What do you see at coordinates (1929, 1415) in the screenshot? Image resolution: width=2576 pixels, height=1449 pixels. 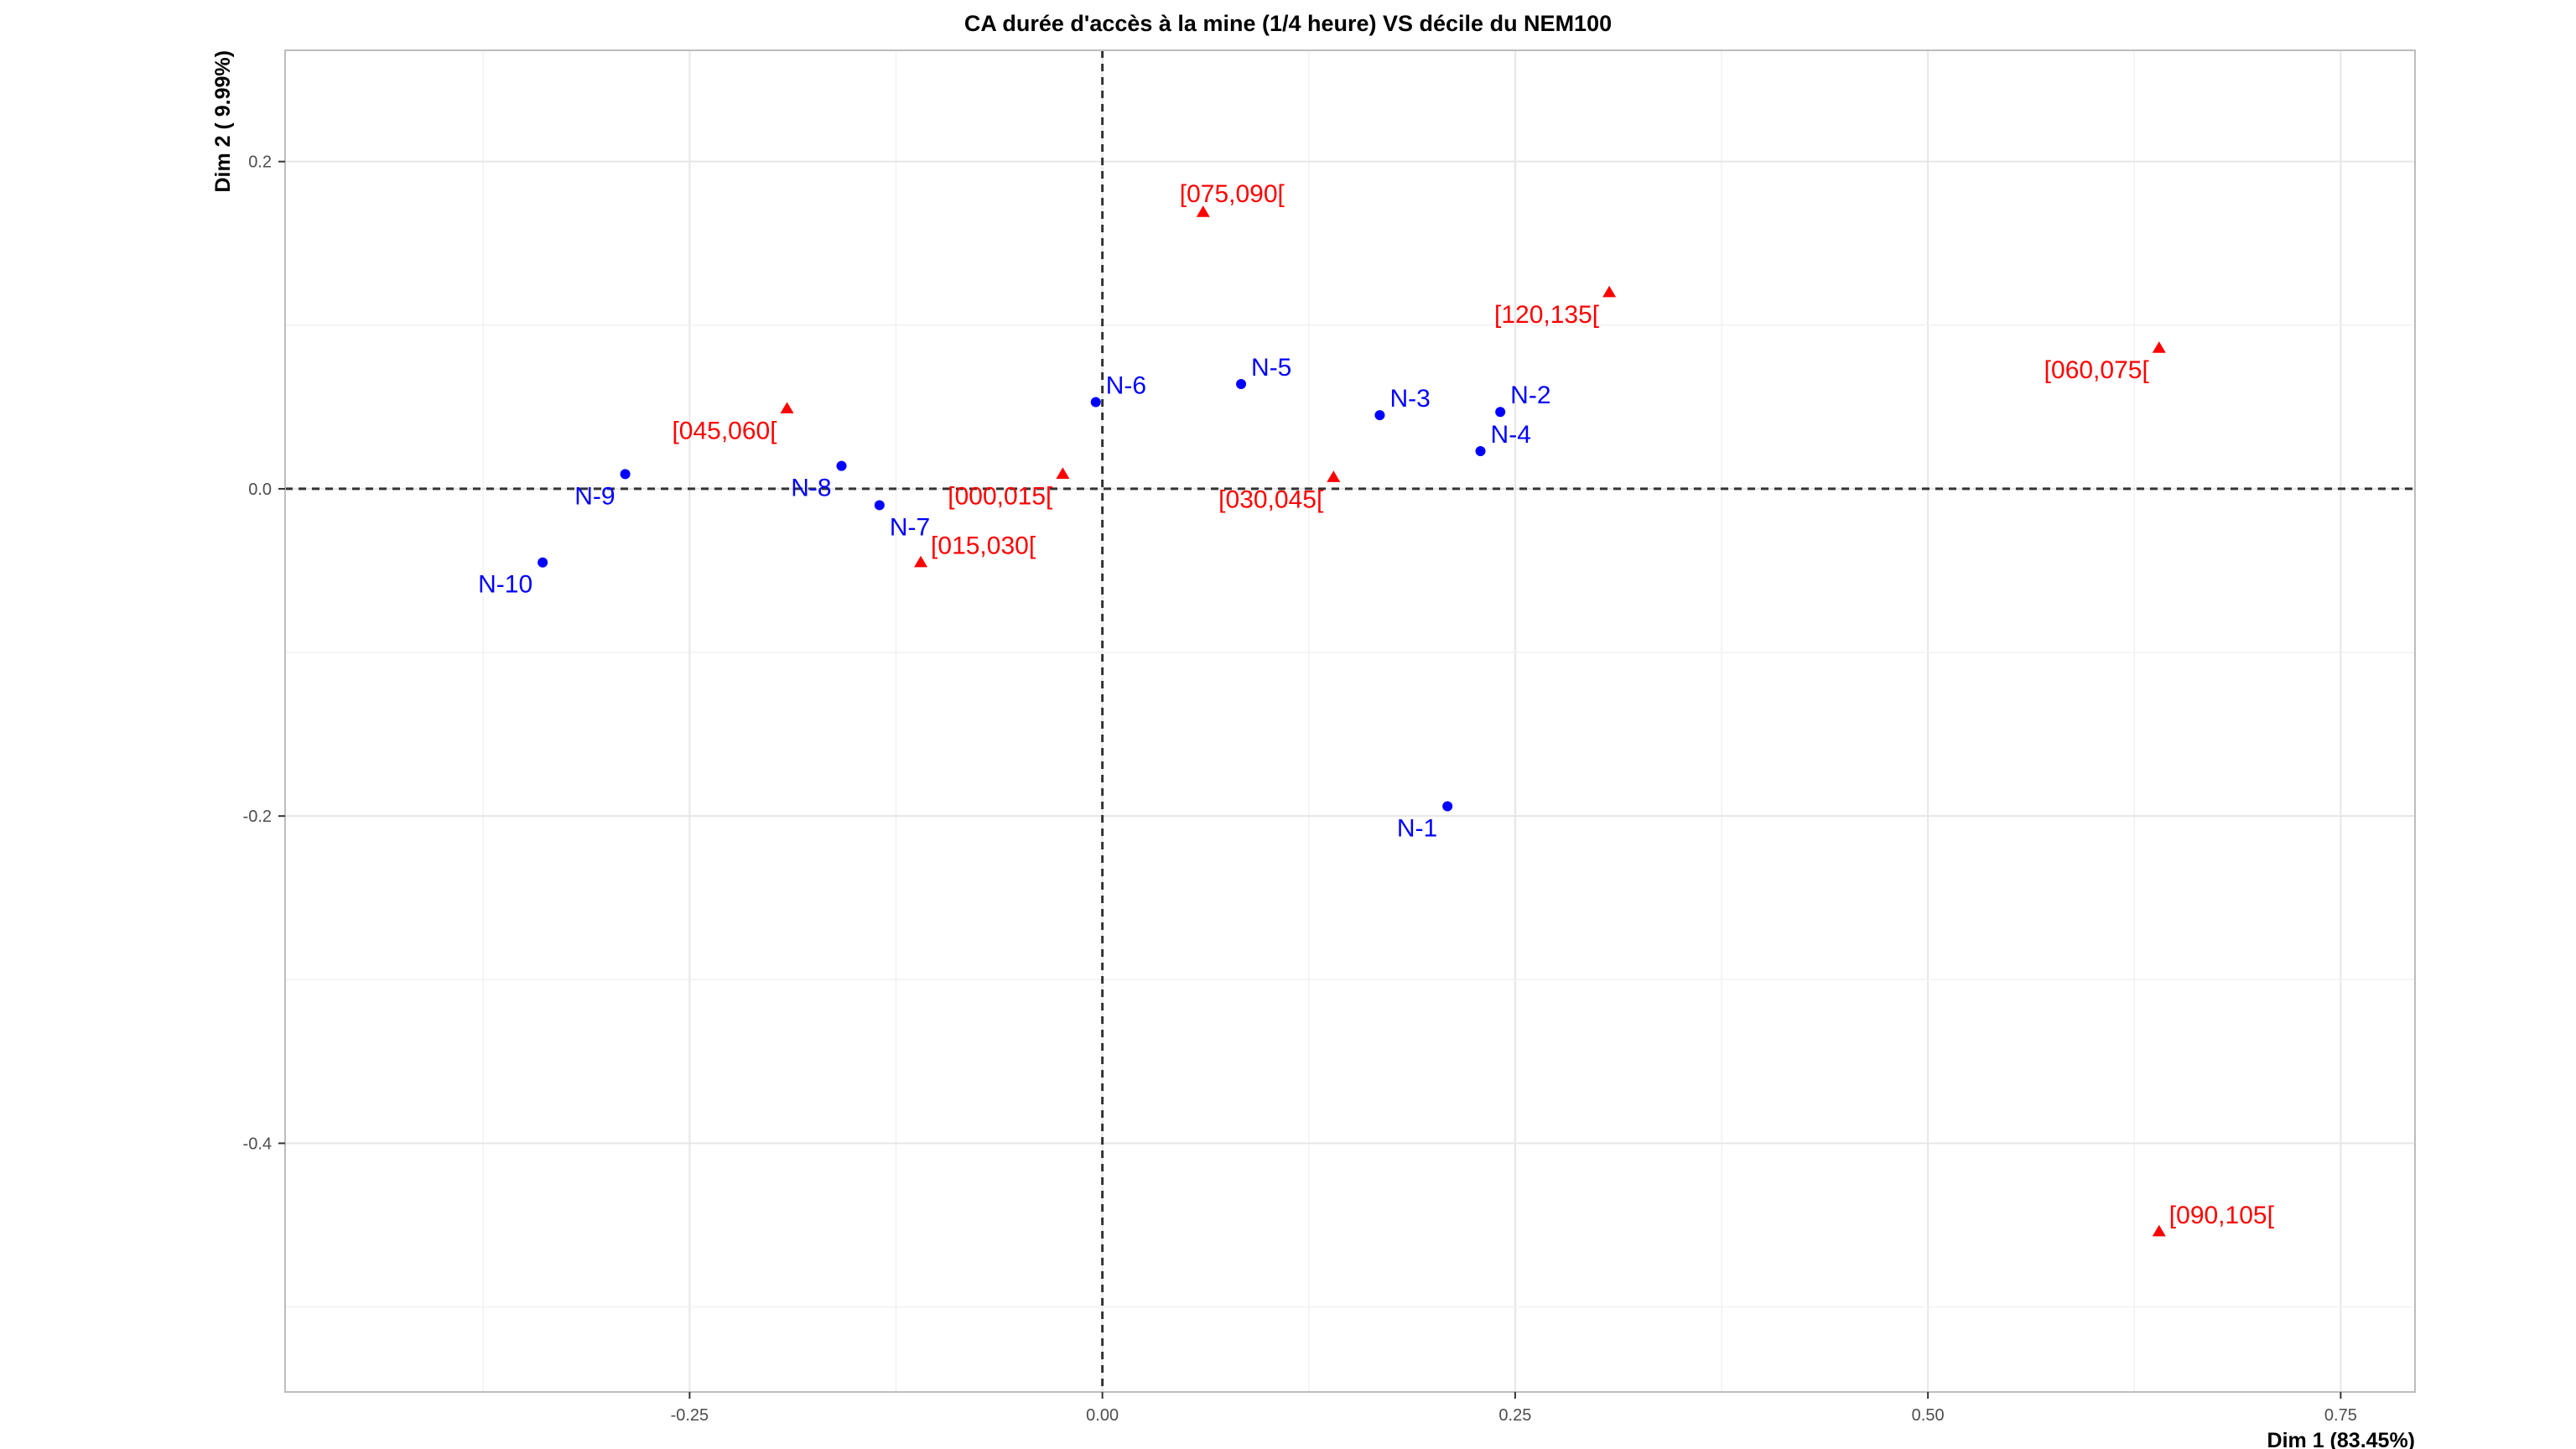 I see `x-tick-label: 0.50` at bounding box center [1929, 1415].